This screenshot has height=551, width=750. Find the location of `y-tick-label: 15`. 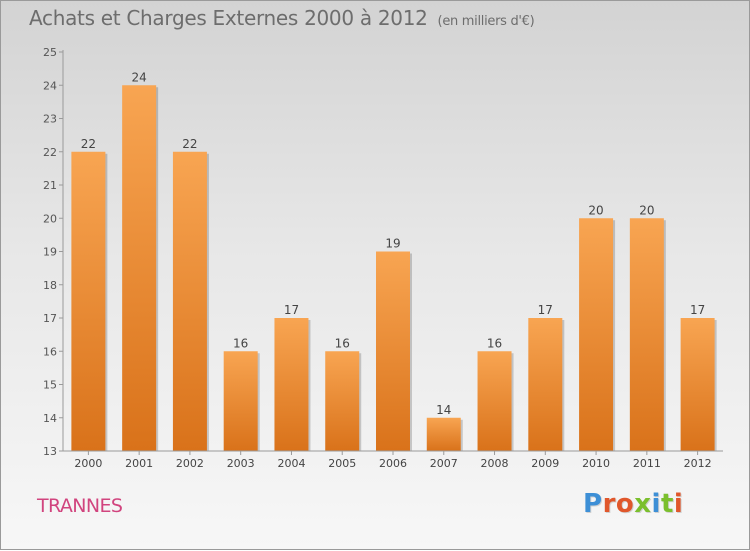

y-tick-label: 15 is located at coordinates (50, 385).